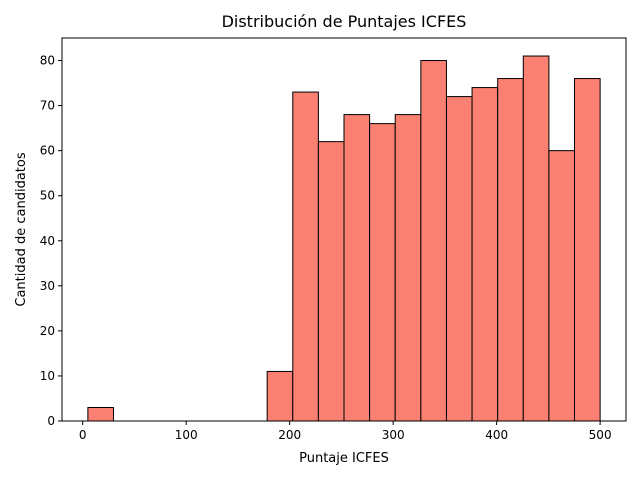 The height and width of the screenshot is (484, 640). What do you see at coordinates (47, 241) in the screenshot?
I see `y-tick-label: 40` at bounding box center [47, 241].